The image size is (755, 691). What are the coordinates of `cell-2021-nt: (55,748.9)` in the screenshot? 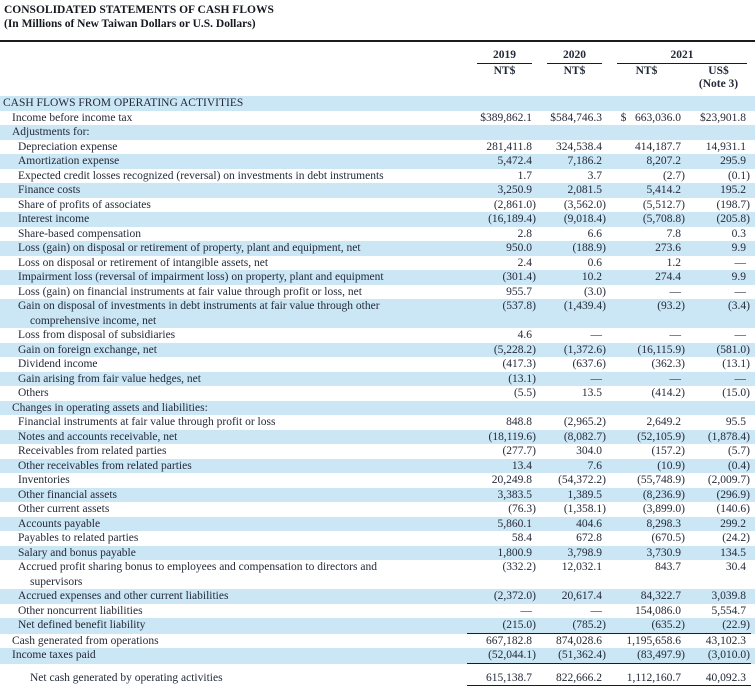 It's located at (661, 480).